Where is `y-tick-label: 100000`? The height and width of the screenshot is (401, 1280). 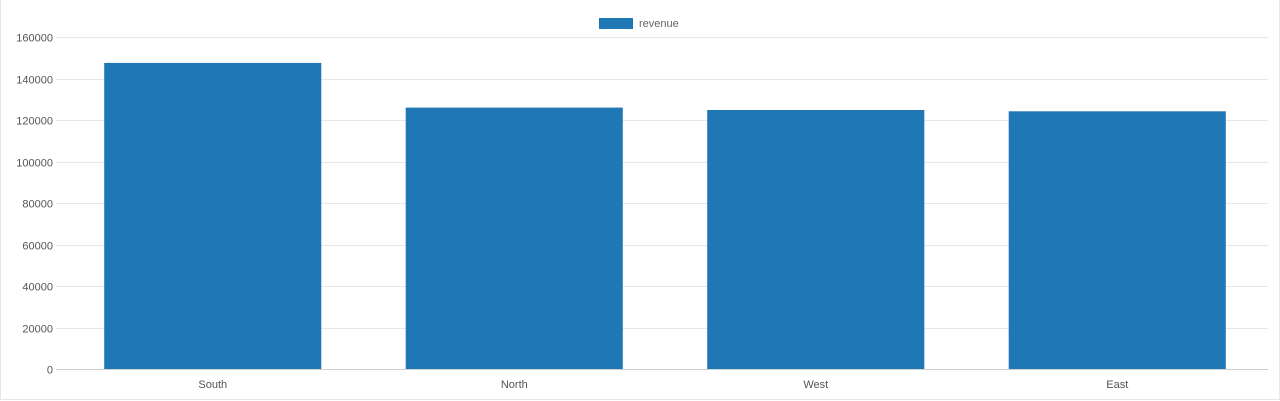
y-tick-label: 100000 is located at coordinates (34, 164).